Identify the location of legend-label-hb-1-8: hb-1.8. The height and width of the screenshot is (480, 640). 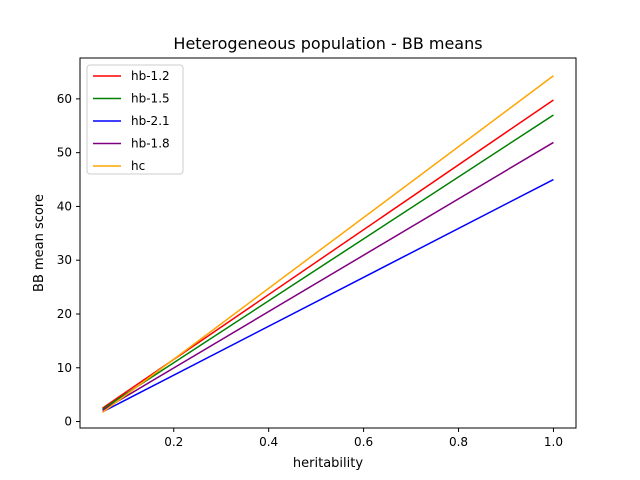
(150, 144).